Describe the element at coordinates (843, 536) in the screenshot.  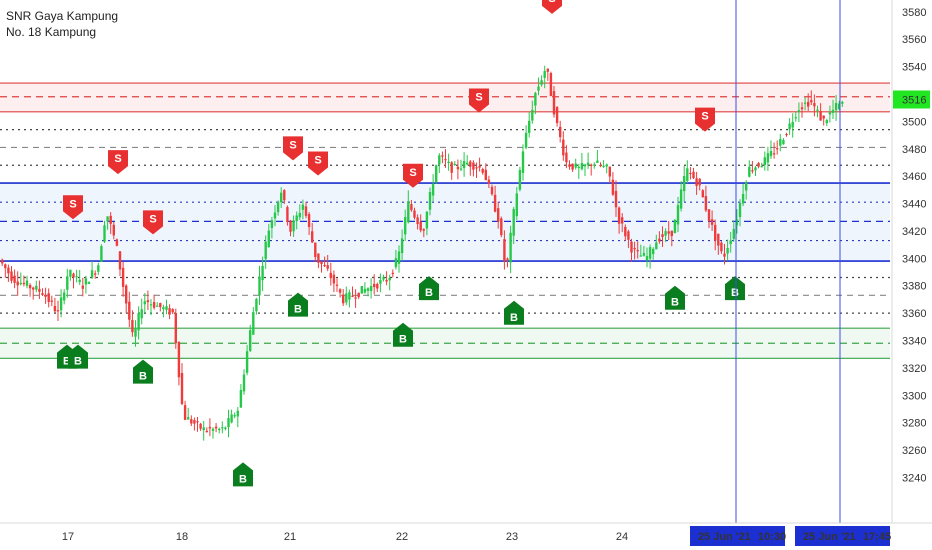
I see `crosshair-date-tag: 25 Jun '21 17:45` at that location.